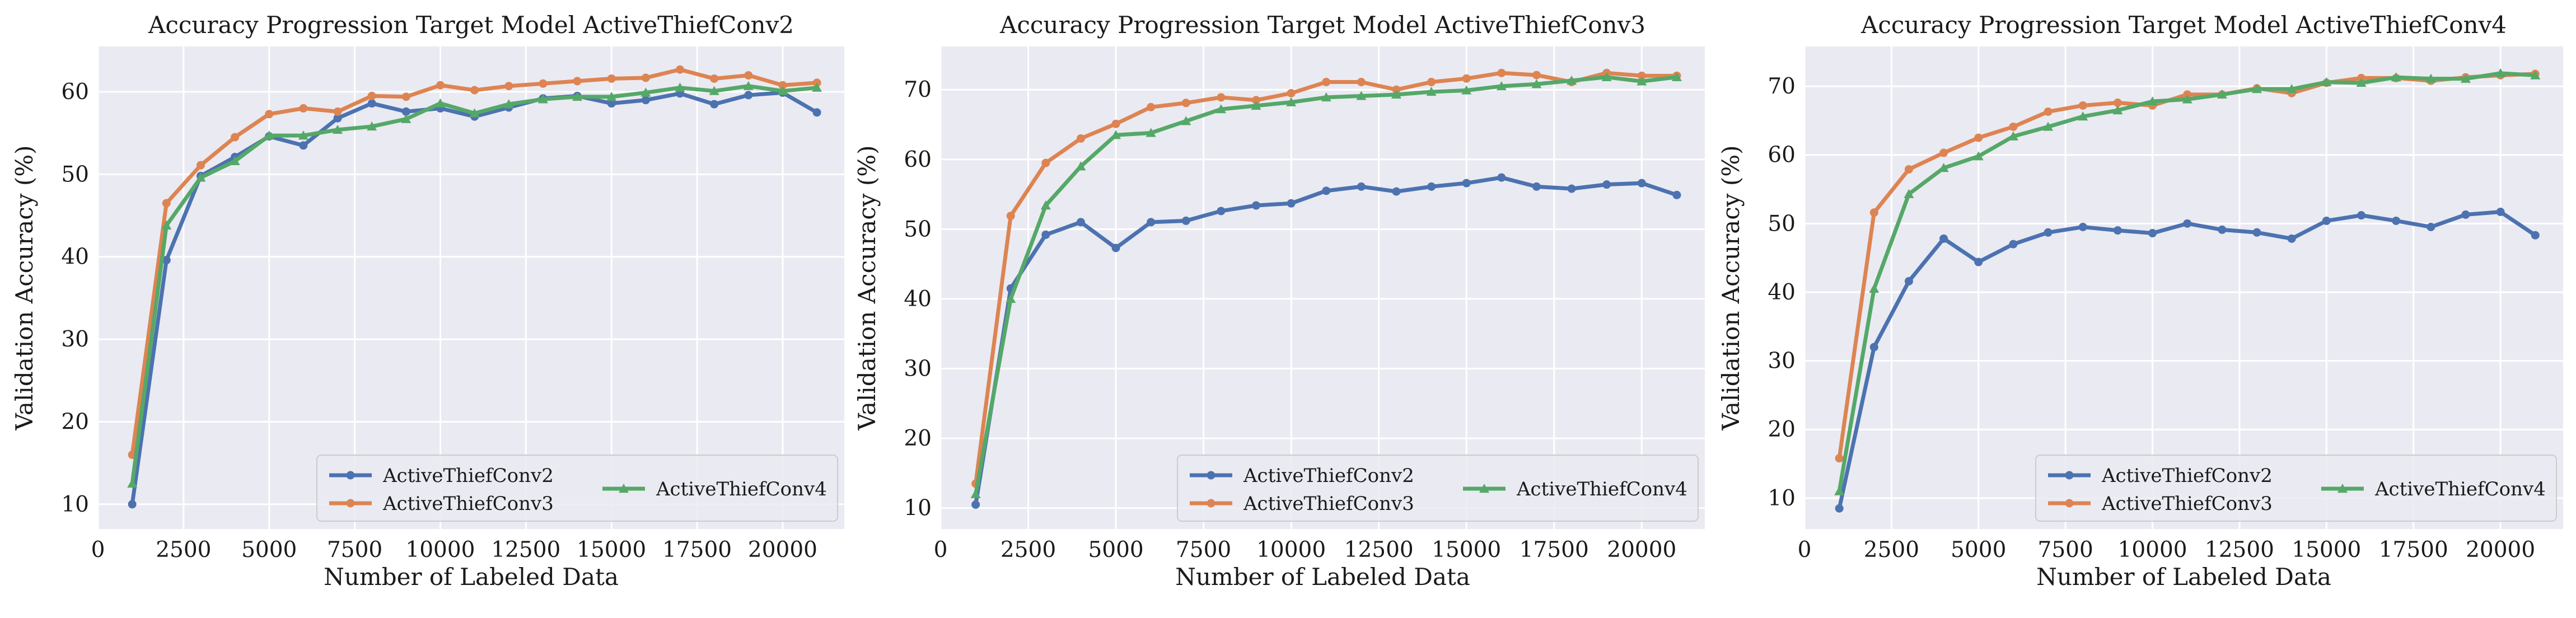 The image size is (2576, 618). Describe the element at coordinates (354, 550) in the screenshot. I see `x-tick-label: 7500` at that location.